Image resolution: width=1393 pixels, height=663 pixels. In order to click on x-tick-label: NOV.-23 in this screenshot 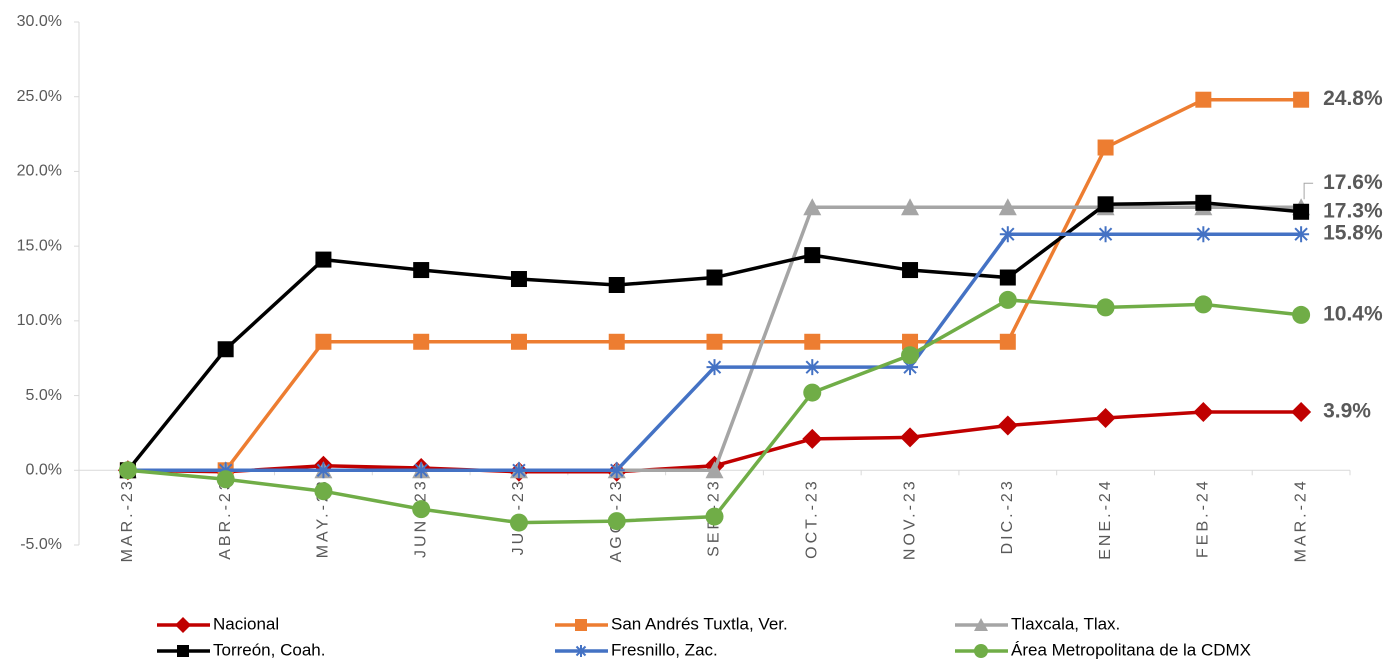, I will do `click(909, 519)`.